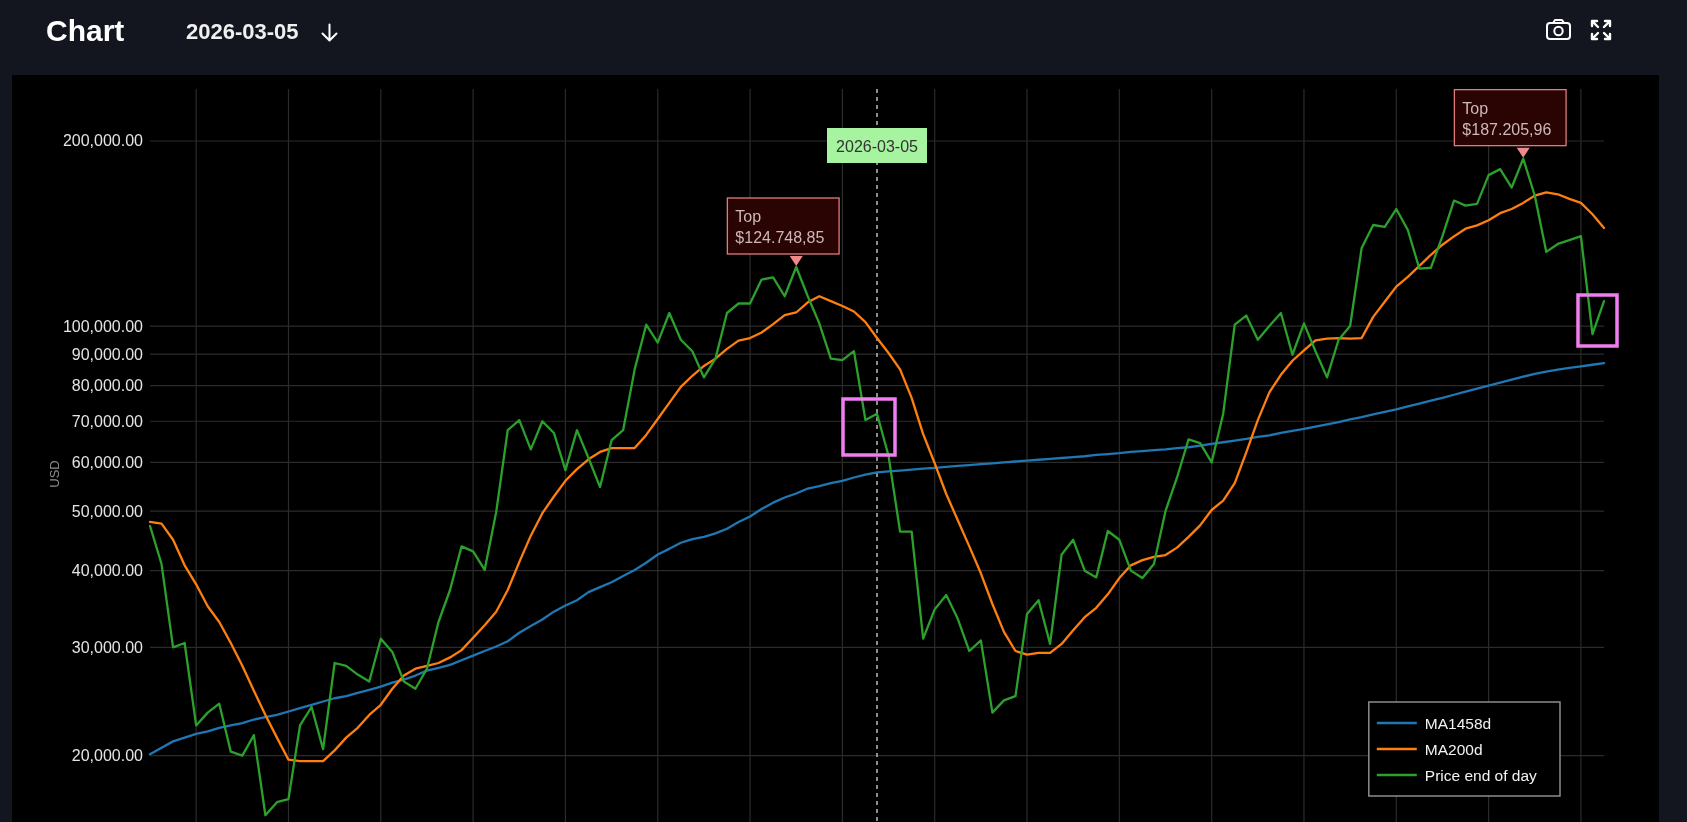  I want to click on y-axis-title: USD, so click(54, 474).